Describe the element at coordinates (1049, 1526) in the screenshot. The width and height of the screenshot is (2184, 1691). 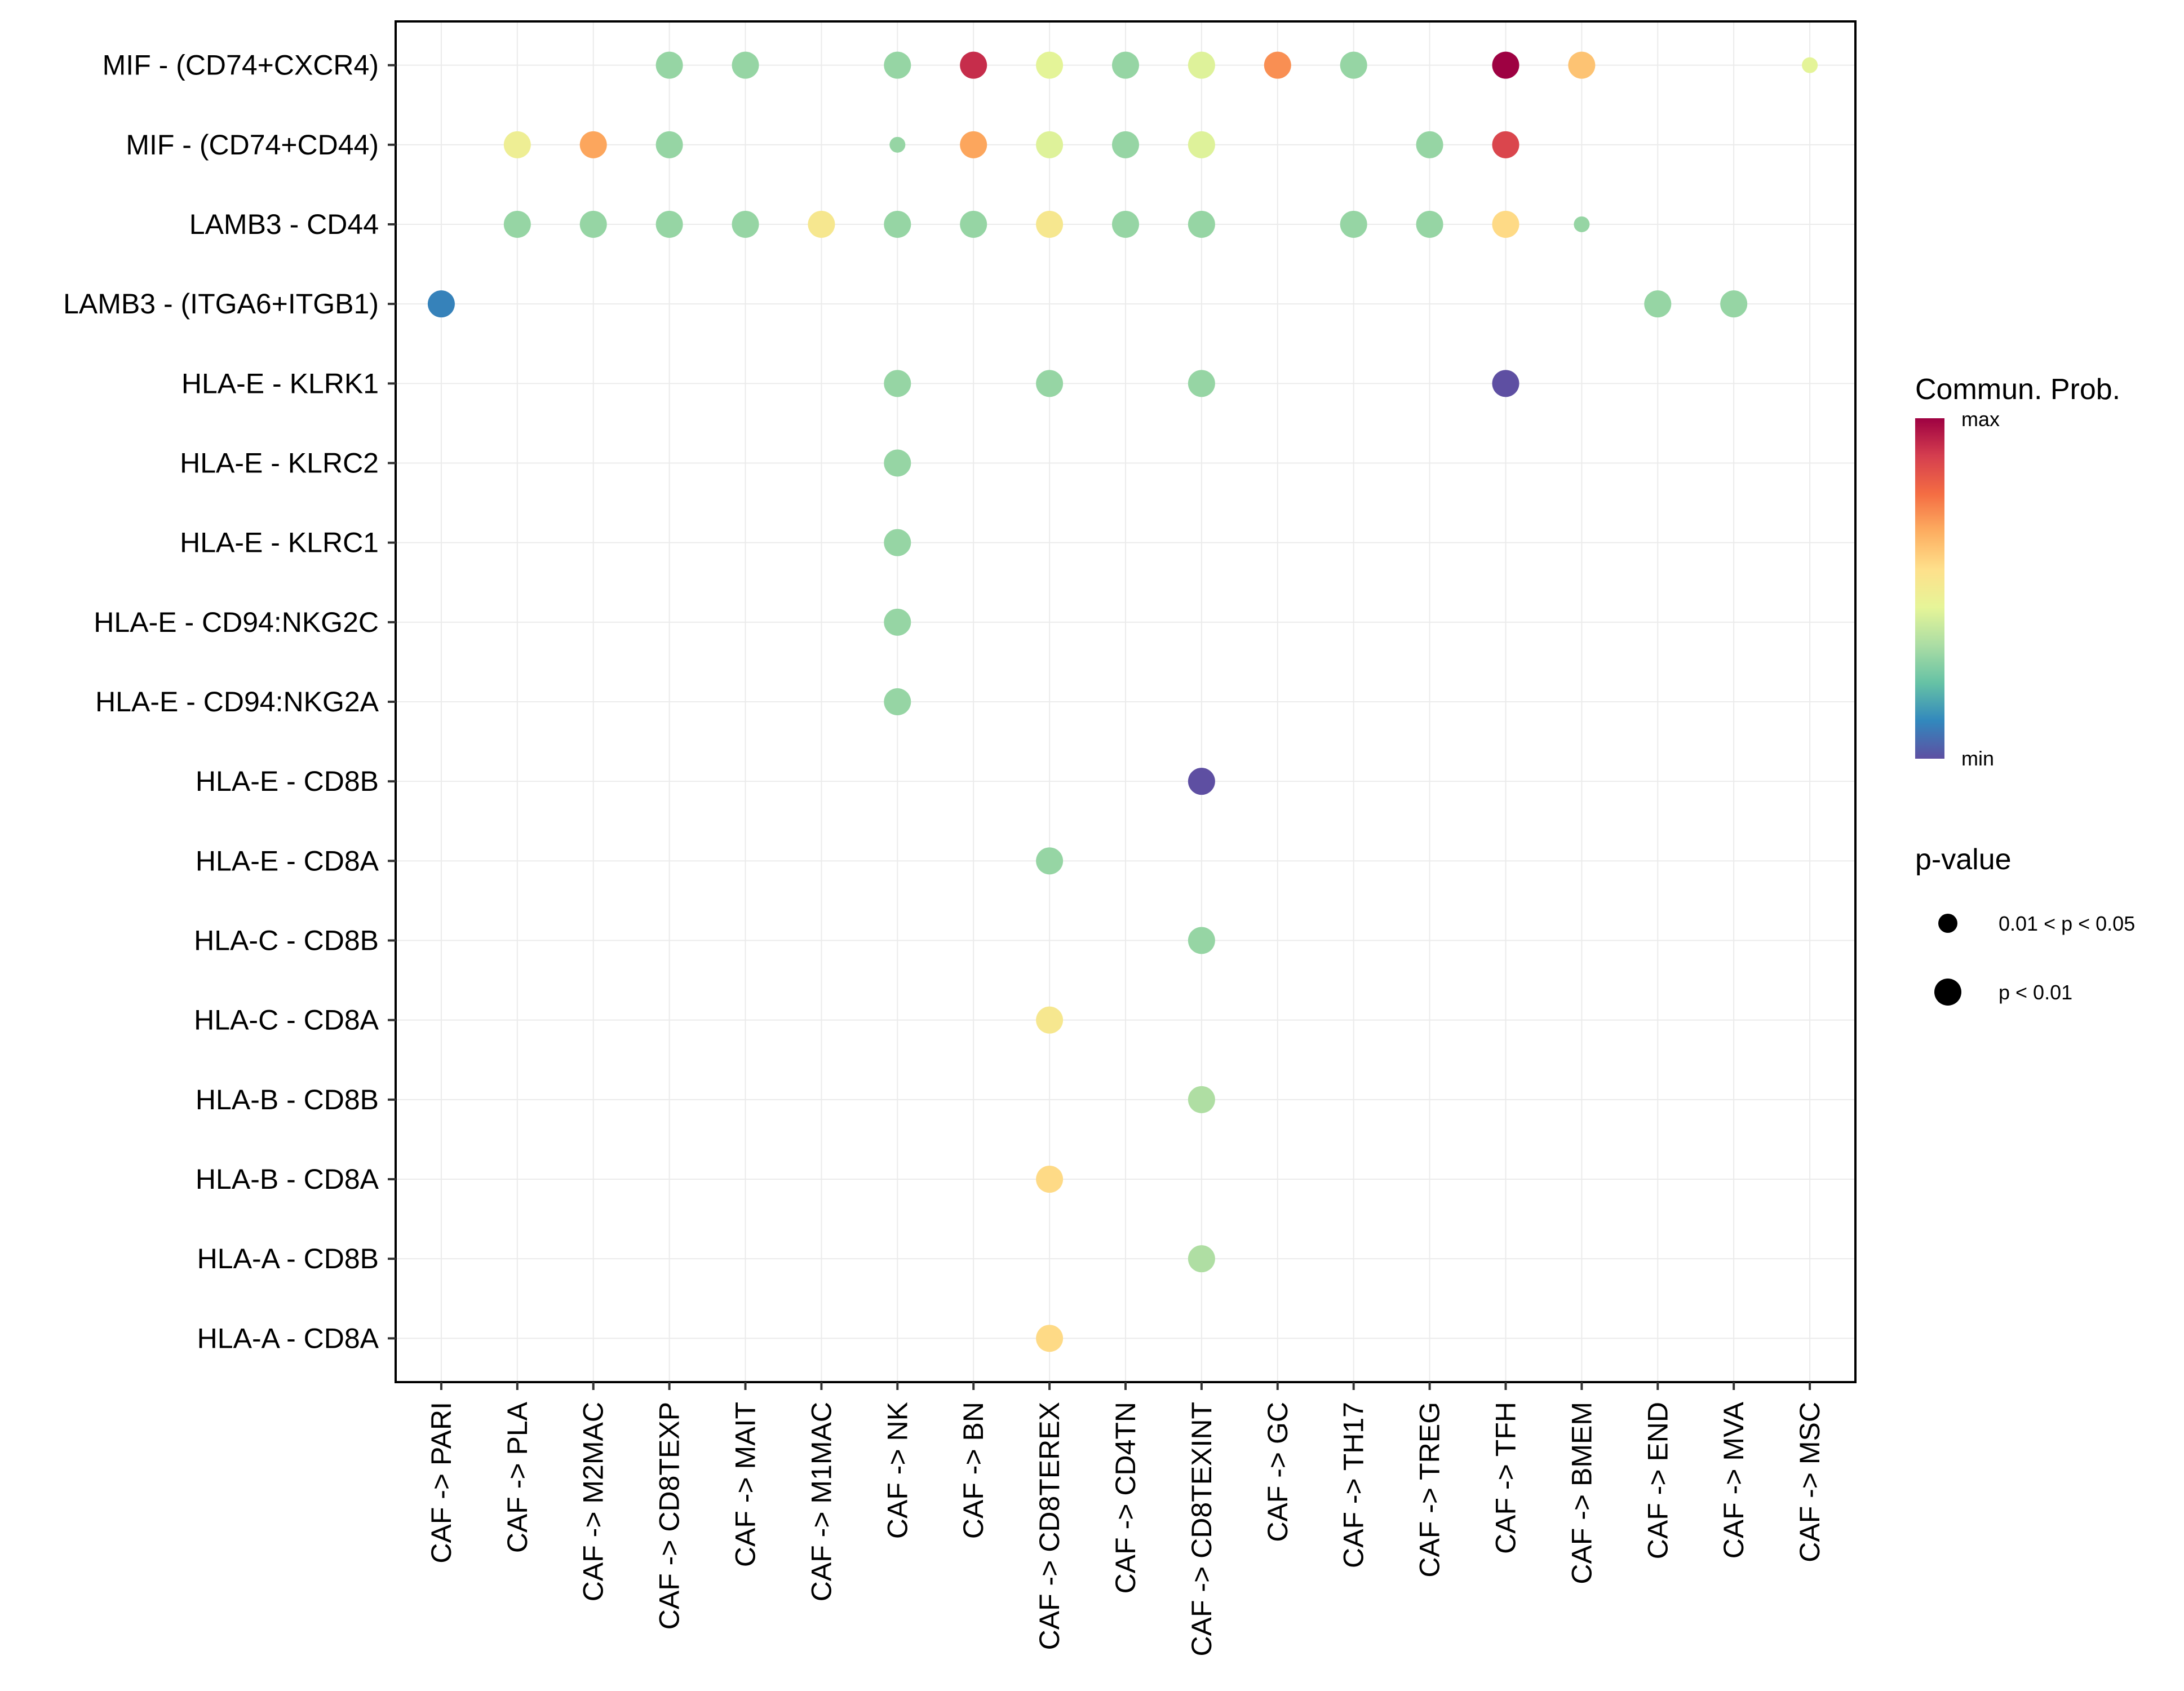
I see `x-tick-label: CAF -> CD8TEREX` at that location.